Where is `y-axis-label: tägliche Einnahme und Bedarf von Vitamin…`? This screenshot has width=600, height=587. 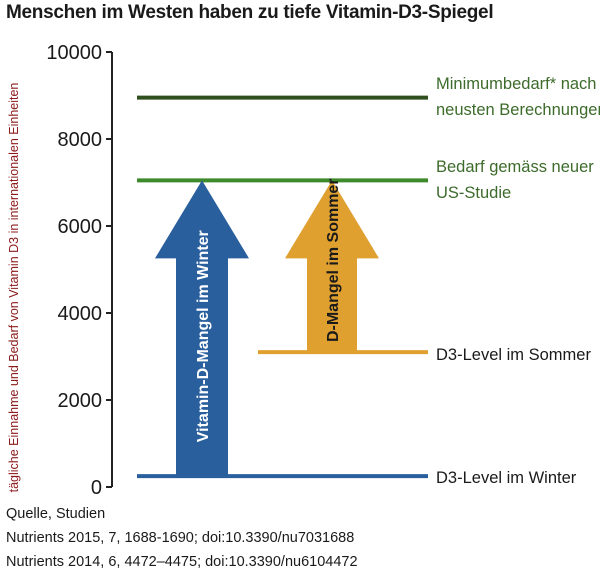 y-axis-label: tägliche Einnahme und Bedarf von Vitamin… is located at coordinates (14, 288).